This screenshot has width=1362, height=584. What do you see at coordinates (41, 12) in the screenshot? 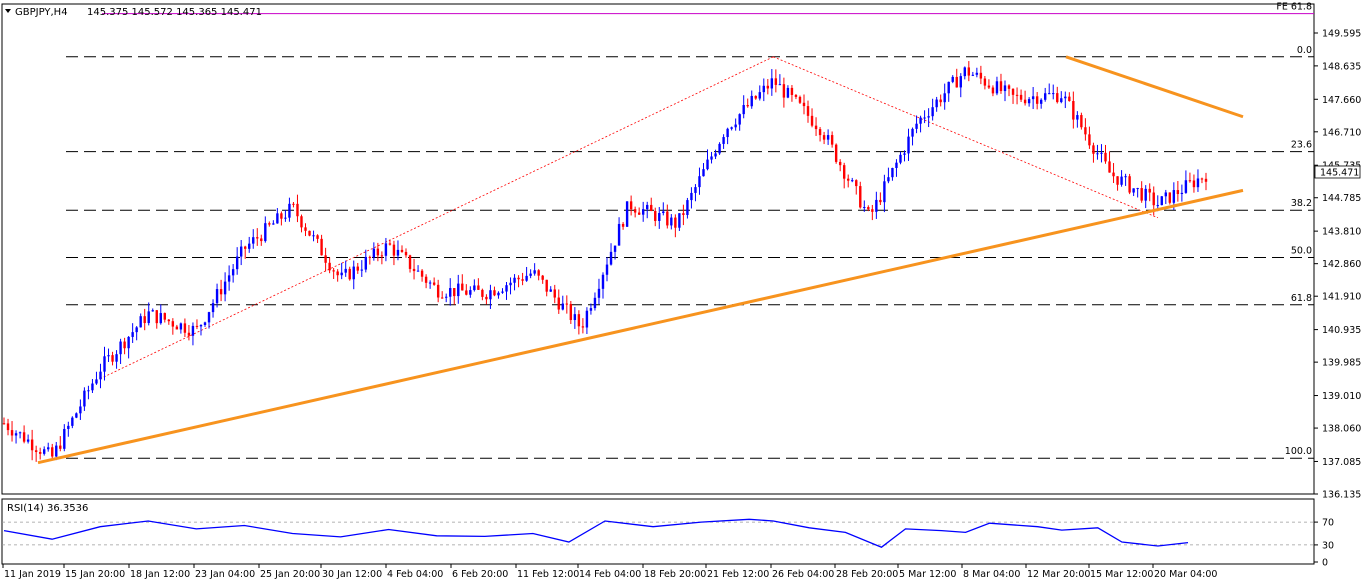
I see `symbol-label: GBPJPY,H4` at bounding box center [41, 12].